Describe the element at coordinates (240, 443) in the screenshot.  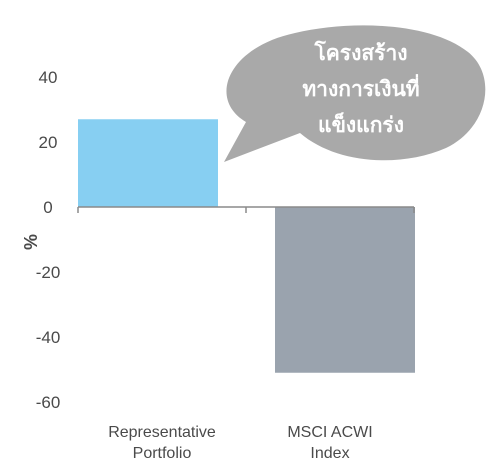
I see `x-axis-category-labels: Representative Portfolio MSCI ACWI Index` at that location.